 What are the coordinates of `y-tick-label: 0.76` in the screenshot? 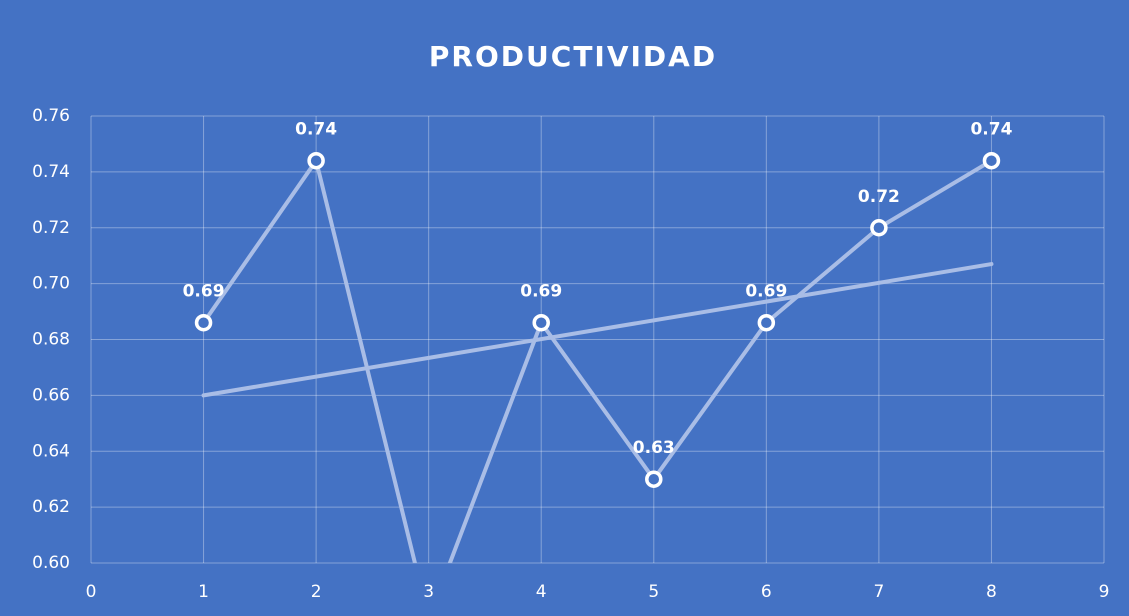 It's located at (51, 116).